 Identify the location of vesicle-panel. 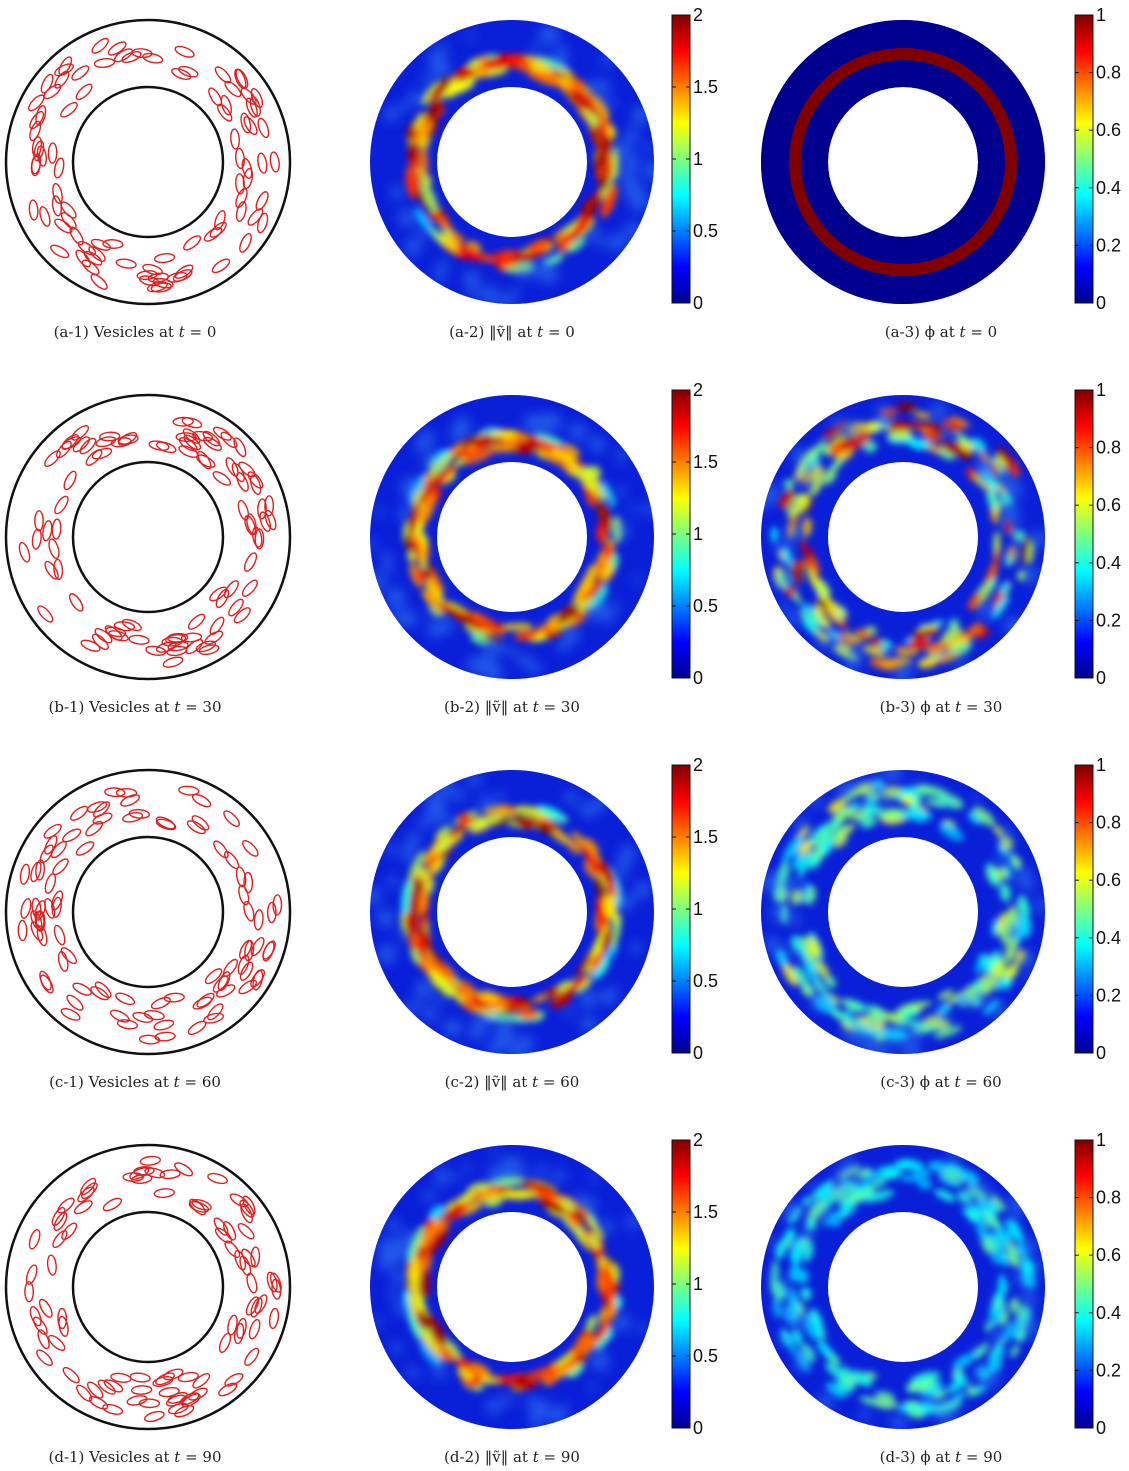
(148, 537).